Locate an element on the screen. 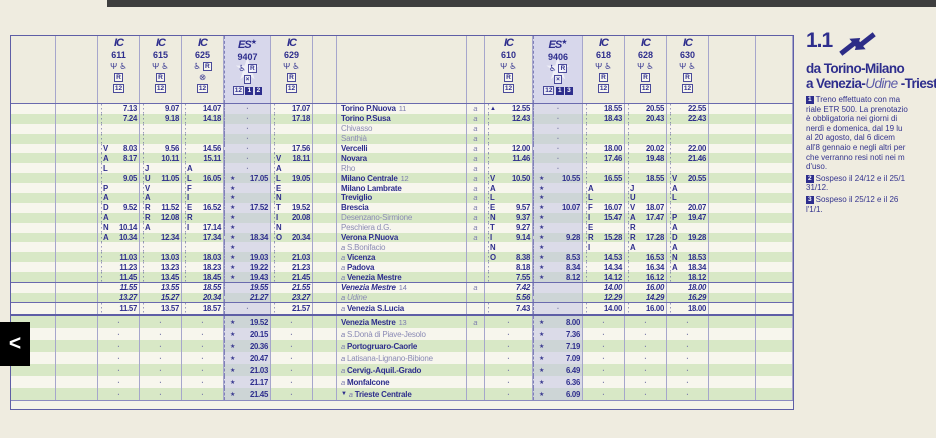  route-letter: N is located at coordinates (493, 247).